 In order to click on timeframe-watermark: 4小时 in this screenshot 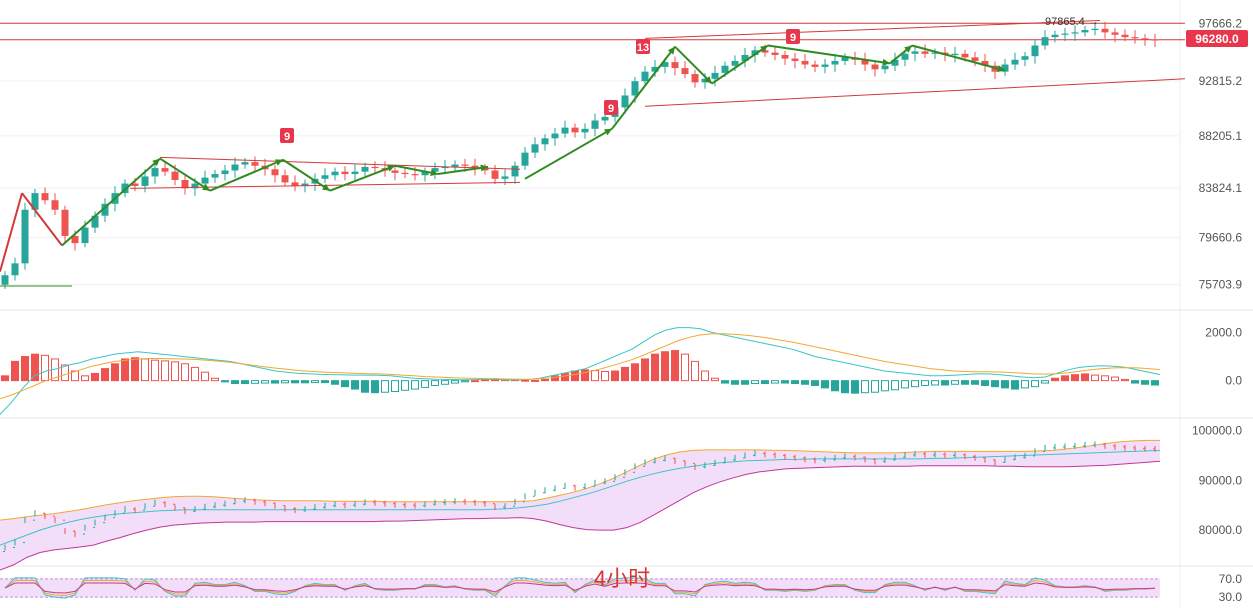, I will do `click(622, 578)`.